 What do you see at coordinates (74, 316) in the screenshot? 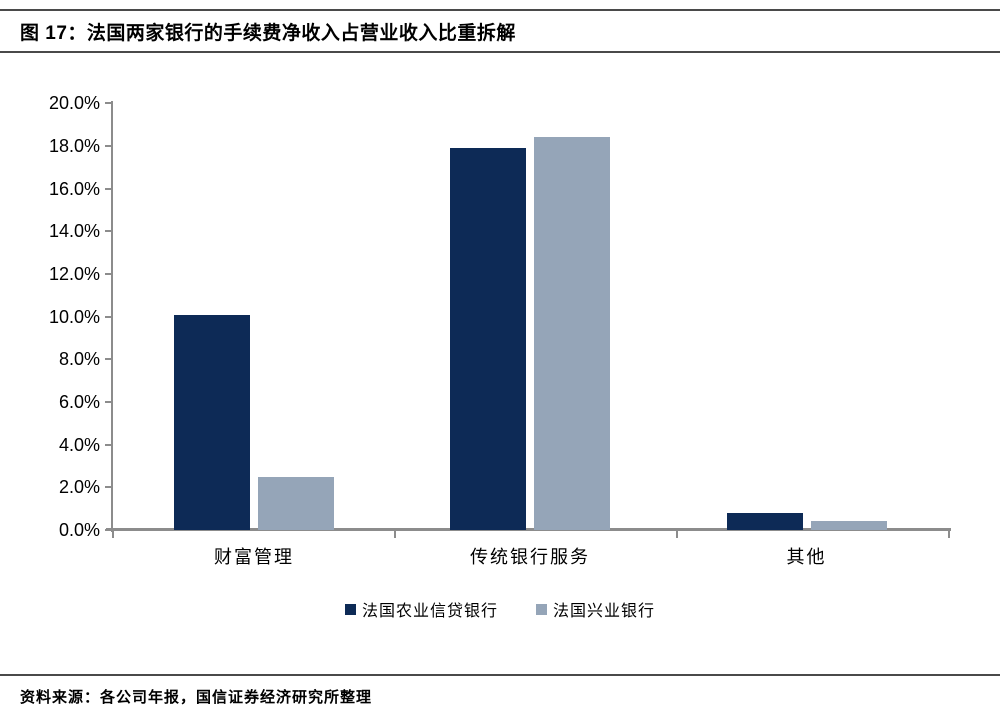
I see `y-tick-label: 10.0%` at bounding box center [74, 316].